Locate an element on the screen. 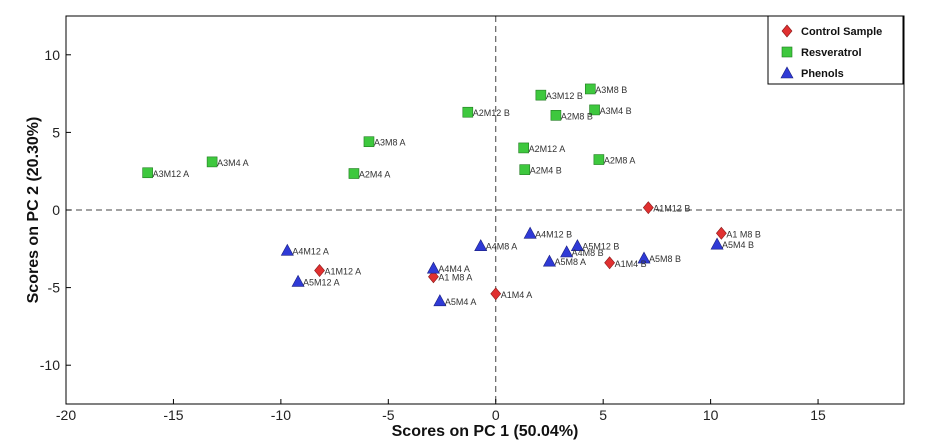  point-label: A1 M8 B is located at coordinates (743, 234).